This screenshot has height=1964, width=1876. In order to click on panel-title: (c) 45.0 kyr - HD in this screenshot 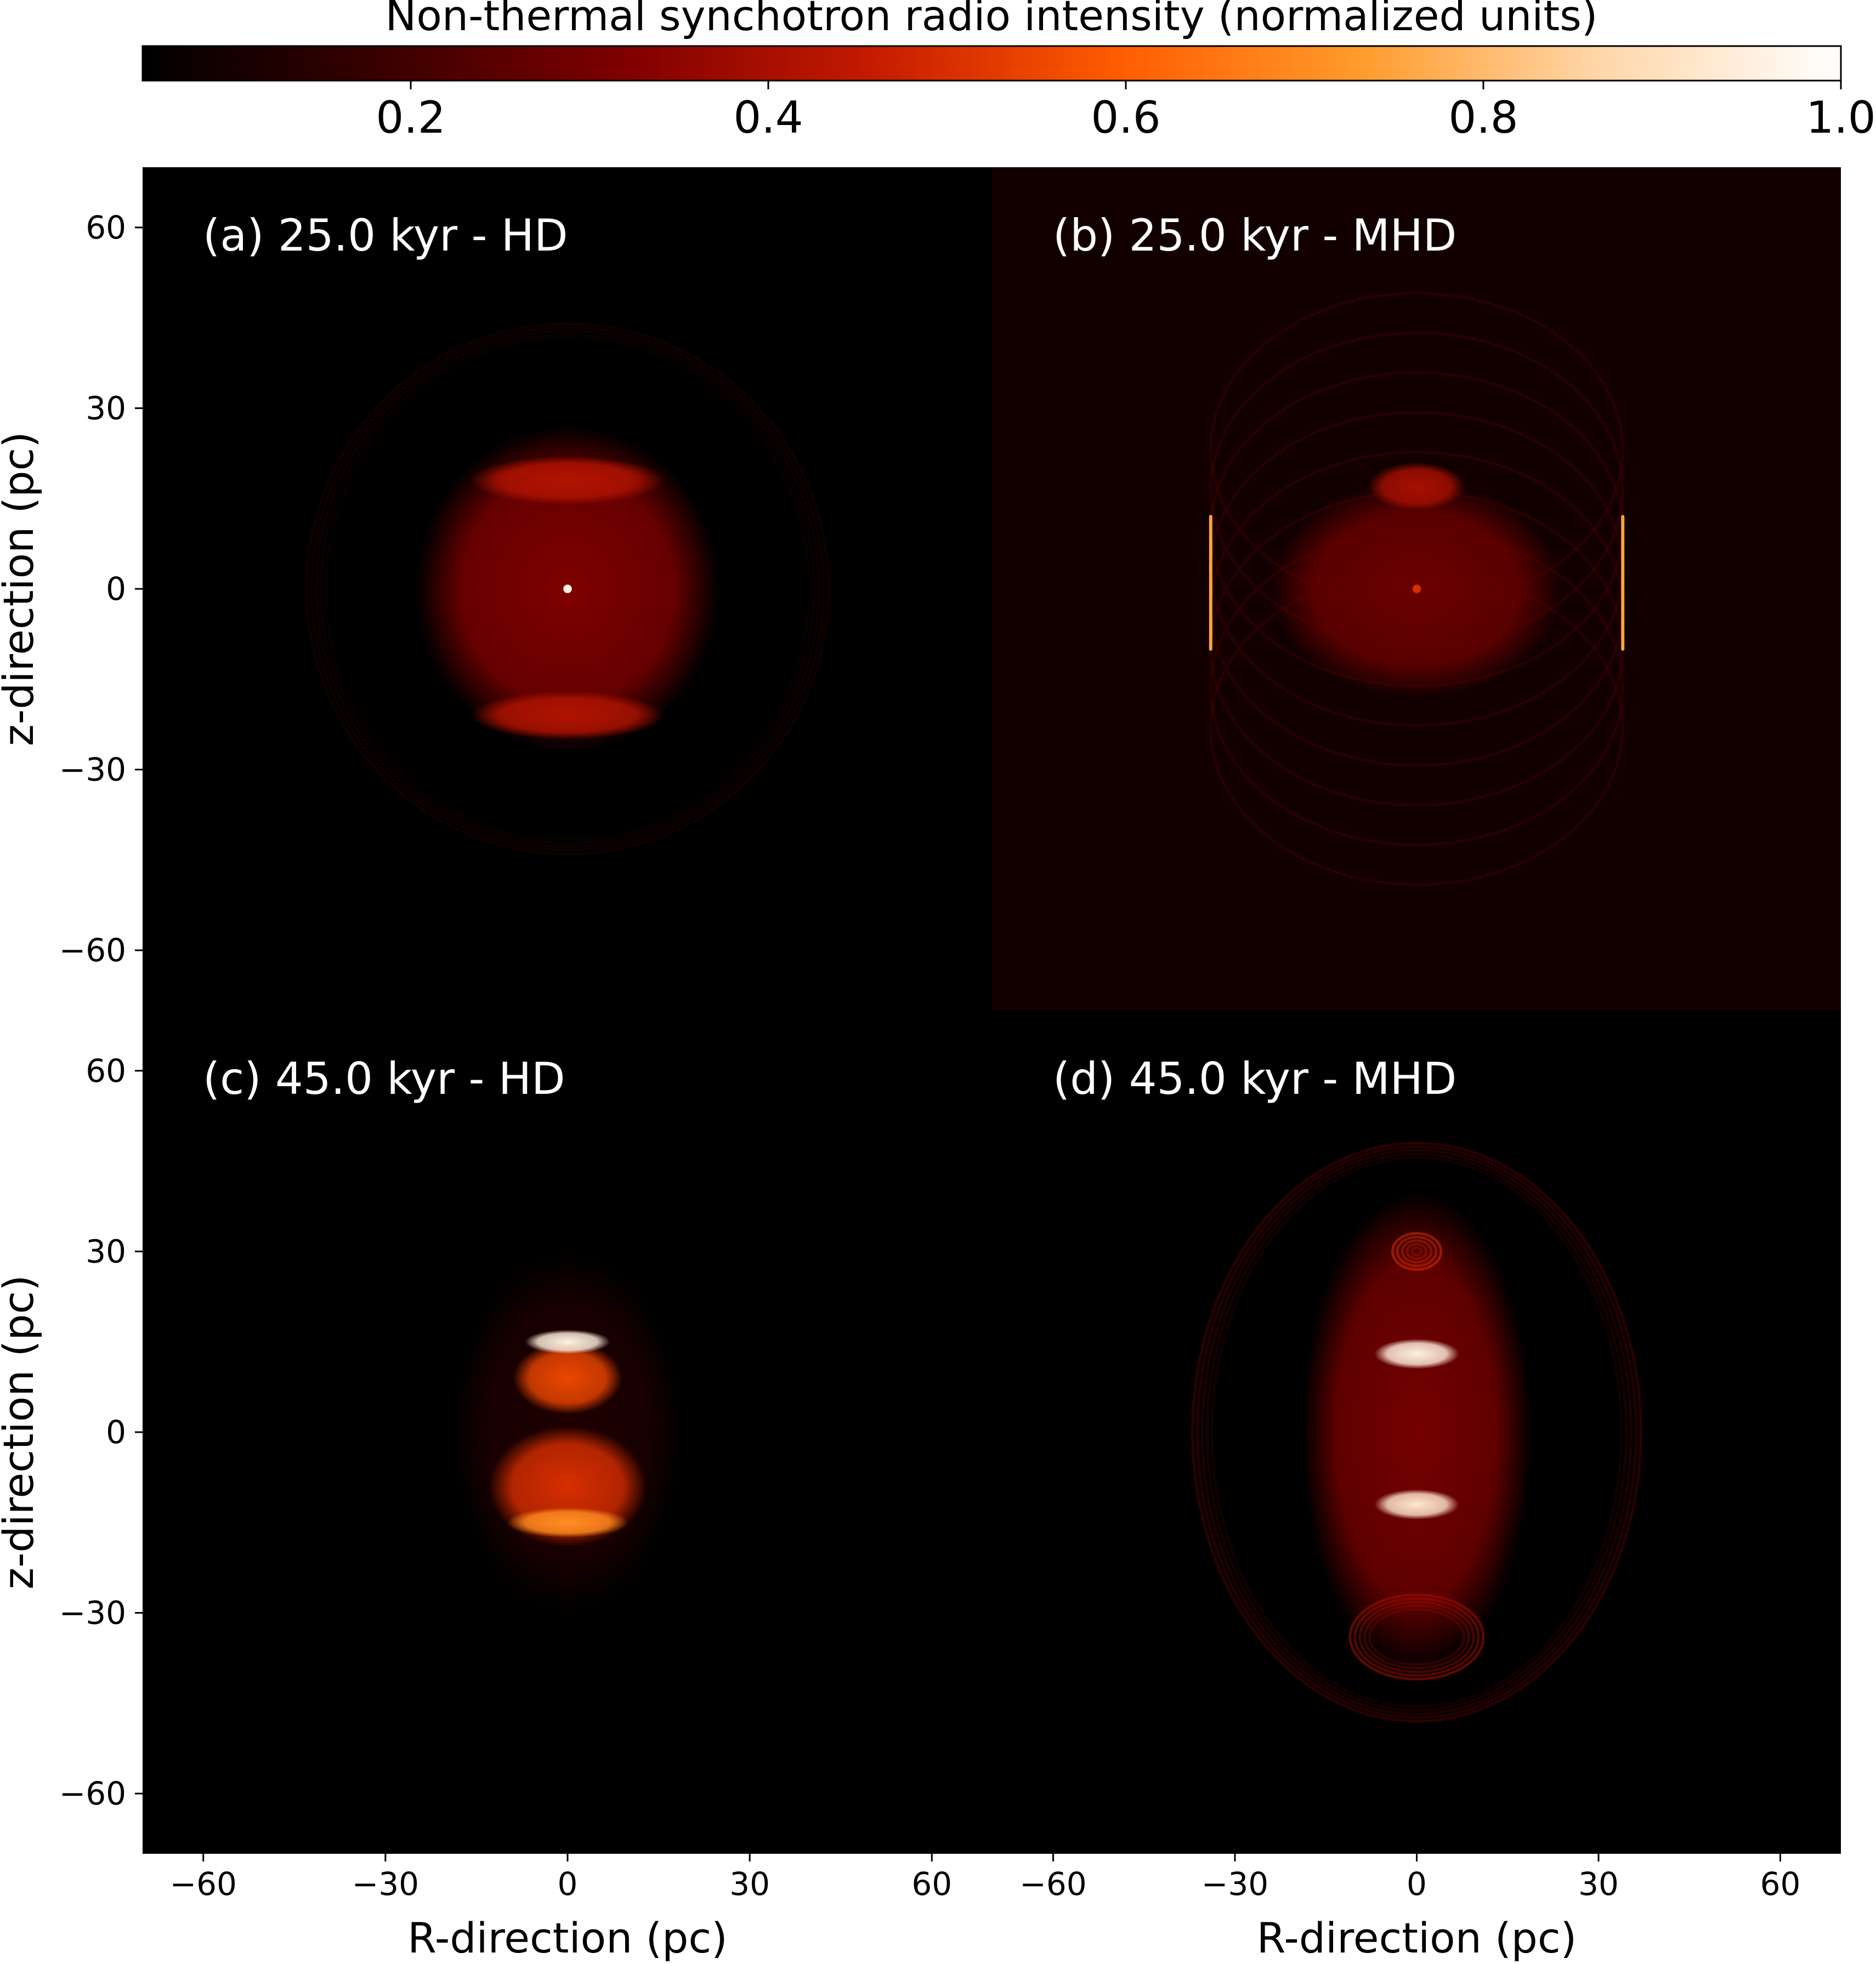, I will do `click(384, 1078)`.